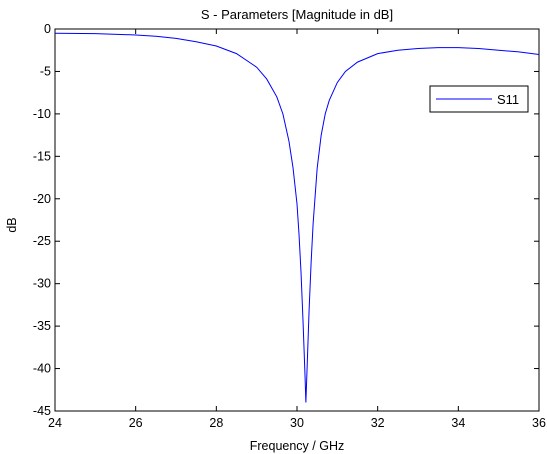 The height and width of the screenshot is (454, 547). What do you see at coordinates (297, 446) in the screenshot?
I see `x-axis-label: Frequency / GHz` at bounding box center [297, 446].